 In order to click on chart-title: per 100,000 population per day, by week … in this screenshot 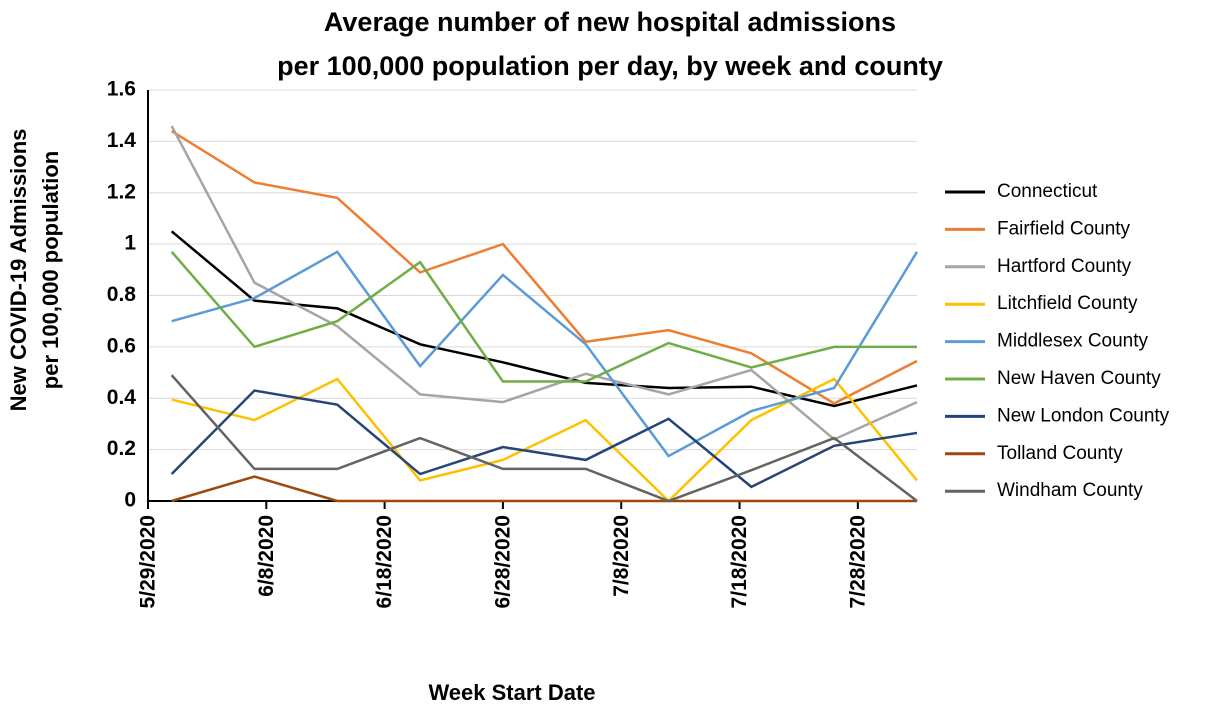, I will do `click(610, 66)`.